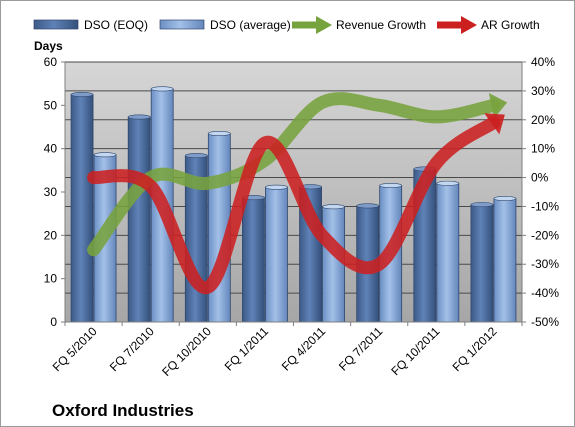  I want to click on legend-label-ar-growth: AR Growth, so click(510, 25).